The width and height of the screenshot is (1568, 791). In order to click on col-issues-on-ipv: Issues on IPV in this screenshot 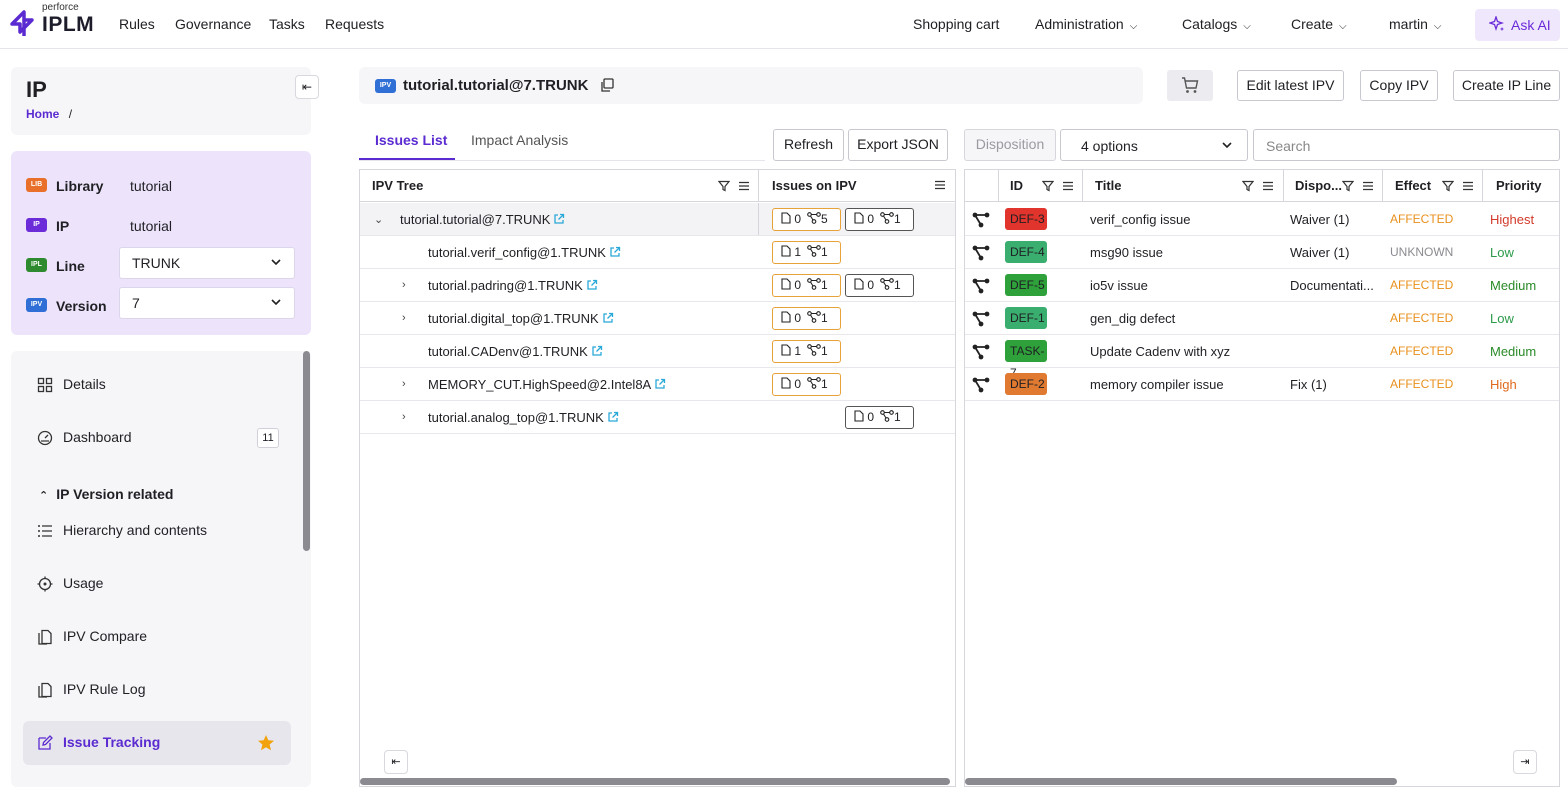, I will do `click(814, 185)`.